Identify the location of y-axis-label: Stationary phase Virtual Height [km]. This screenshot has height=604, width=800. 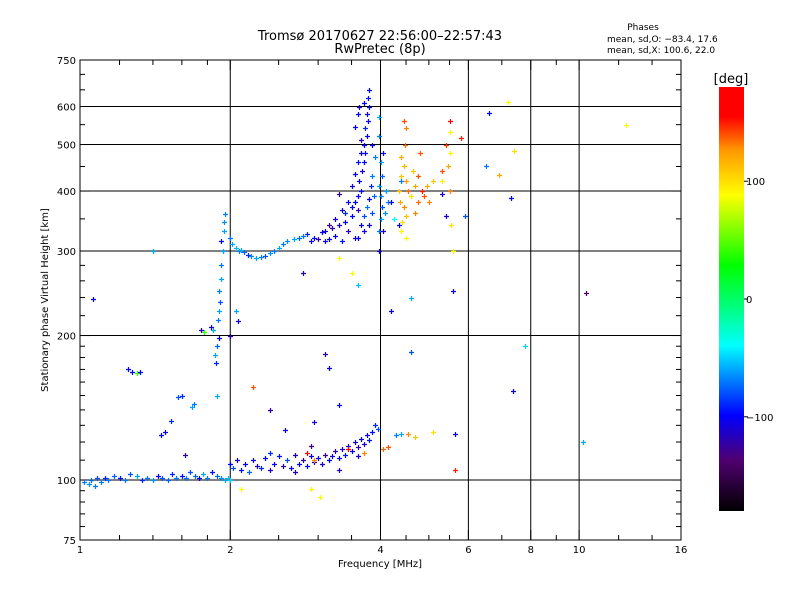
(45, 300).